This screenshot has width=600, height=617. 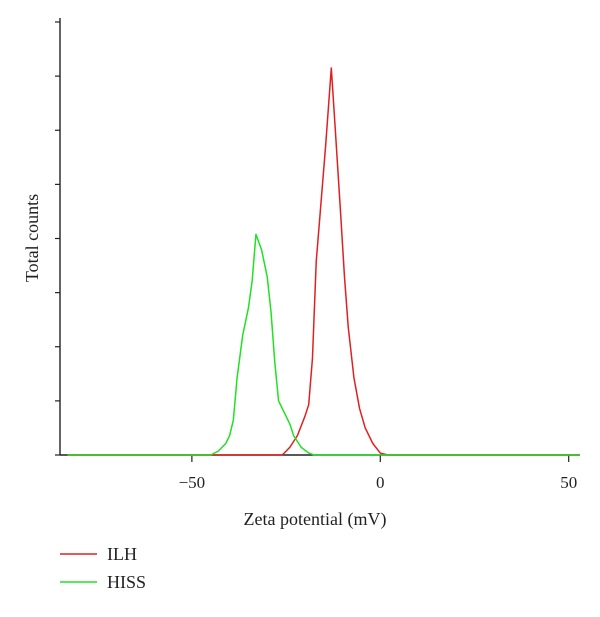 What do you see at coordinates (32, 238) in the screenshot?
I see `y-axis-title: Total counts` at bounding box center [32, 238].